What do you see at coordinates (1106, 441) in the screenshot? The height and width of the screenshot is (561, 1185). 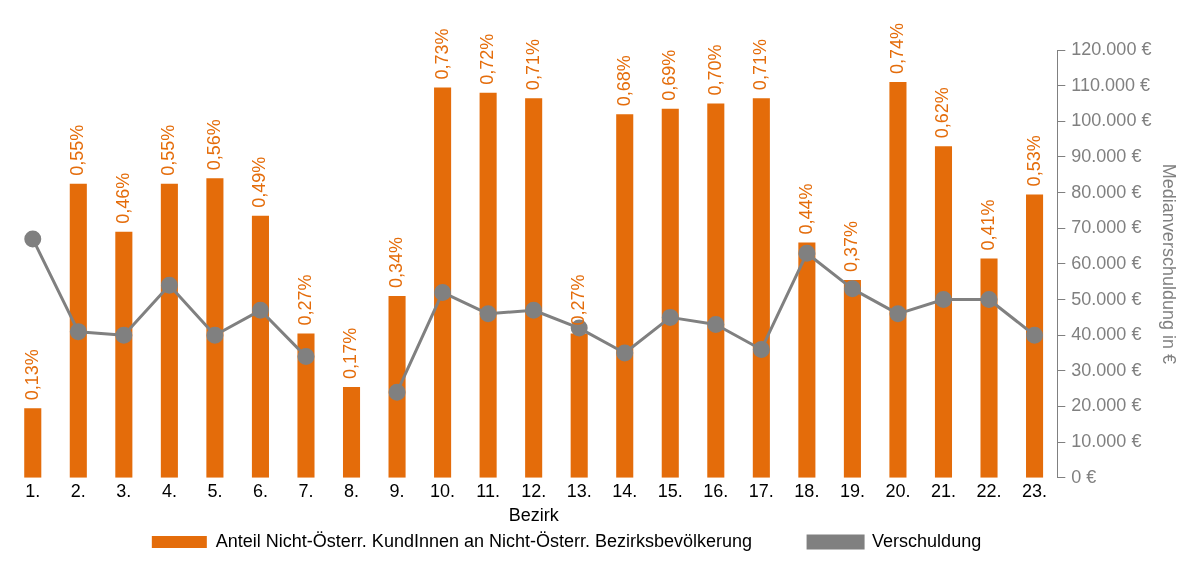 I see `y2-tick-label: 10.000 €` at bounding box center [1106, 441].